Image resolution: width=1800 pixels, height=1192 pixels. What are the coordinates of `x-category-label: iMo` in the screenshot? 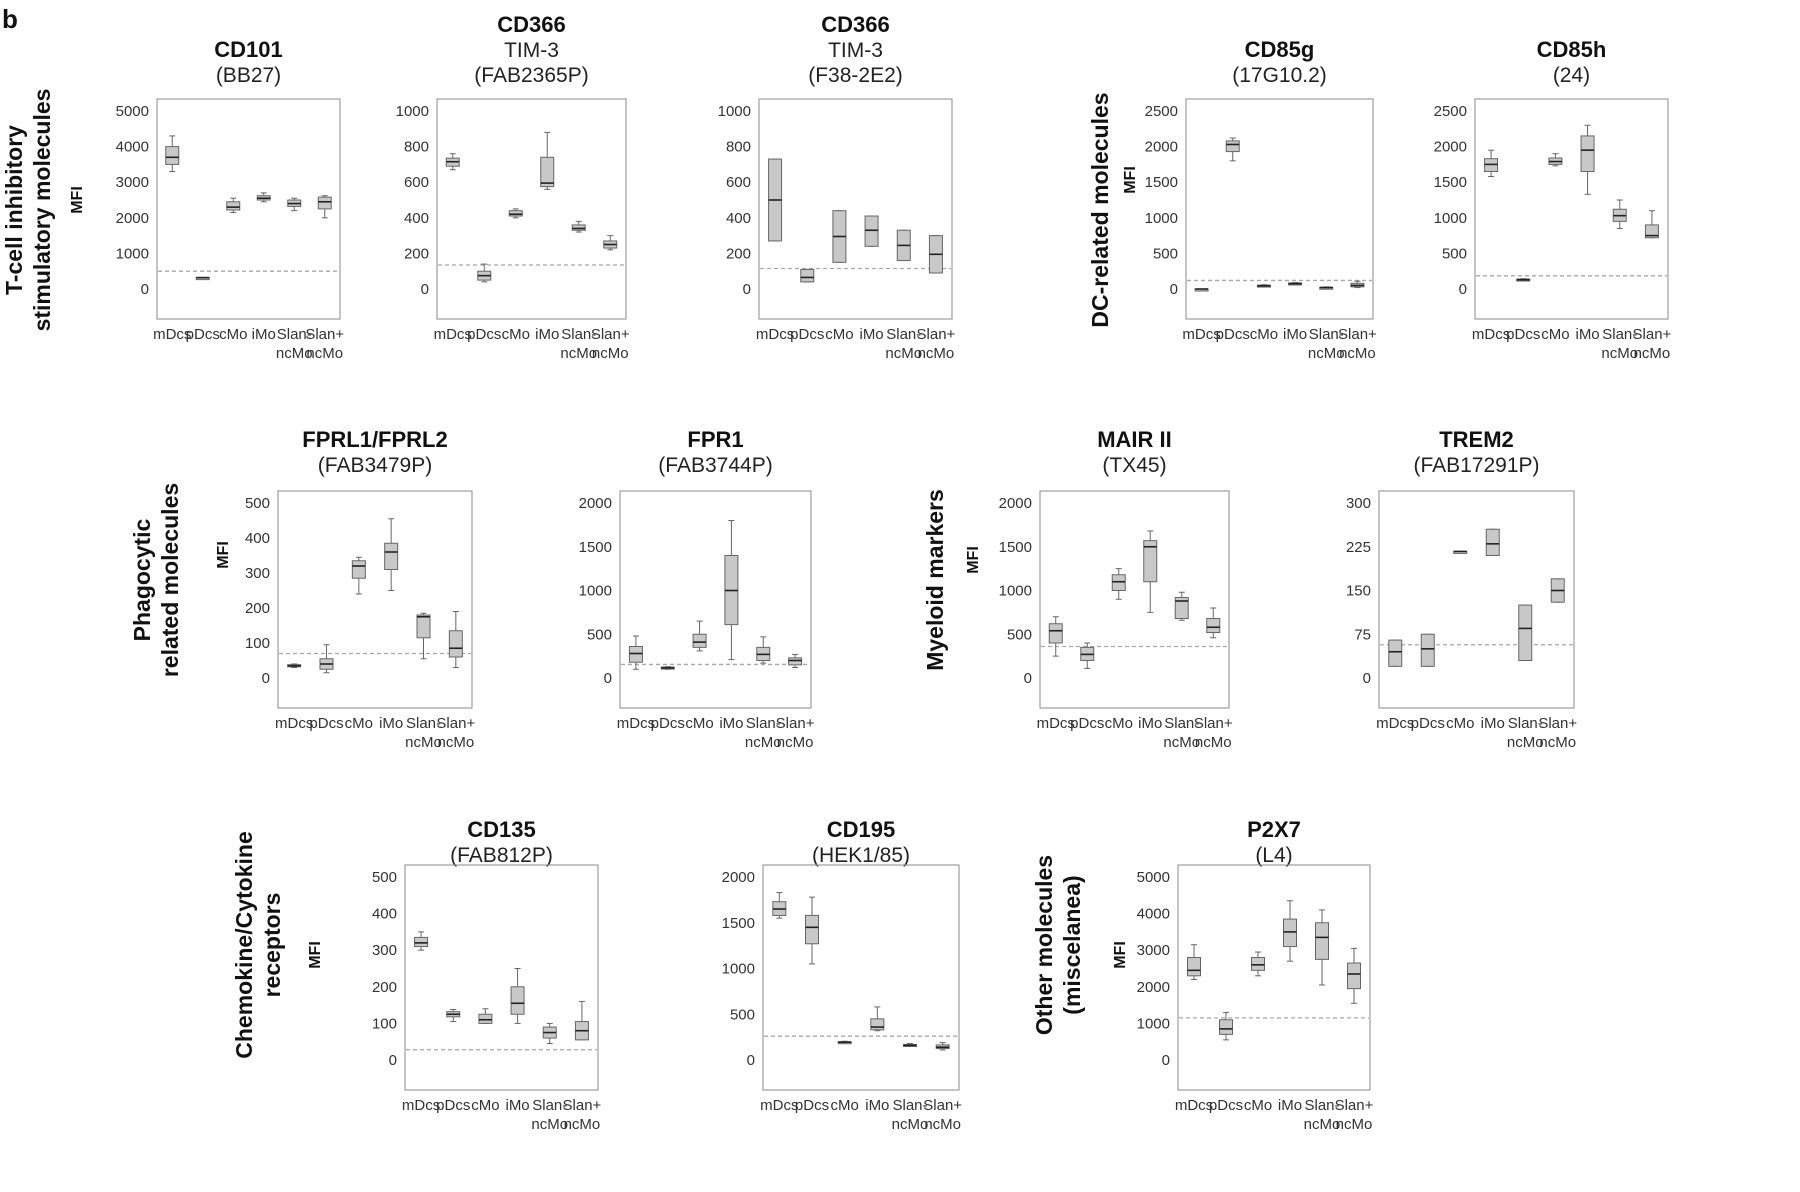 It's located at (871, 334).